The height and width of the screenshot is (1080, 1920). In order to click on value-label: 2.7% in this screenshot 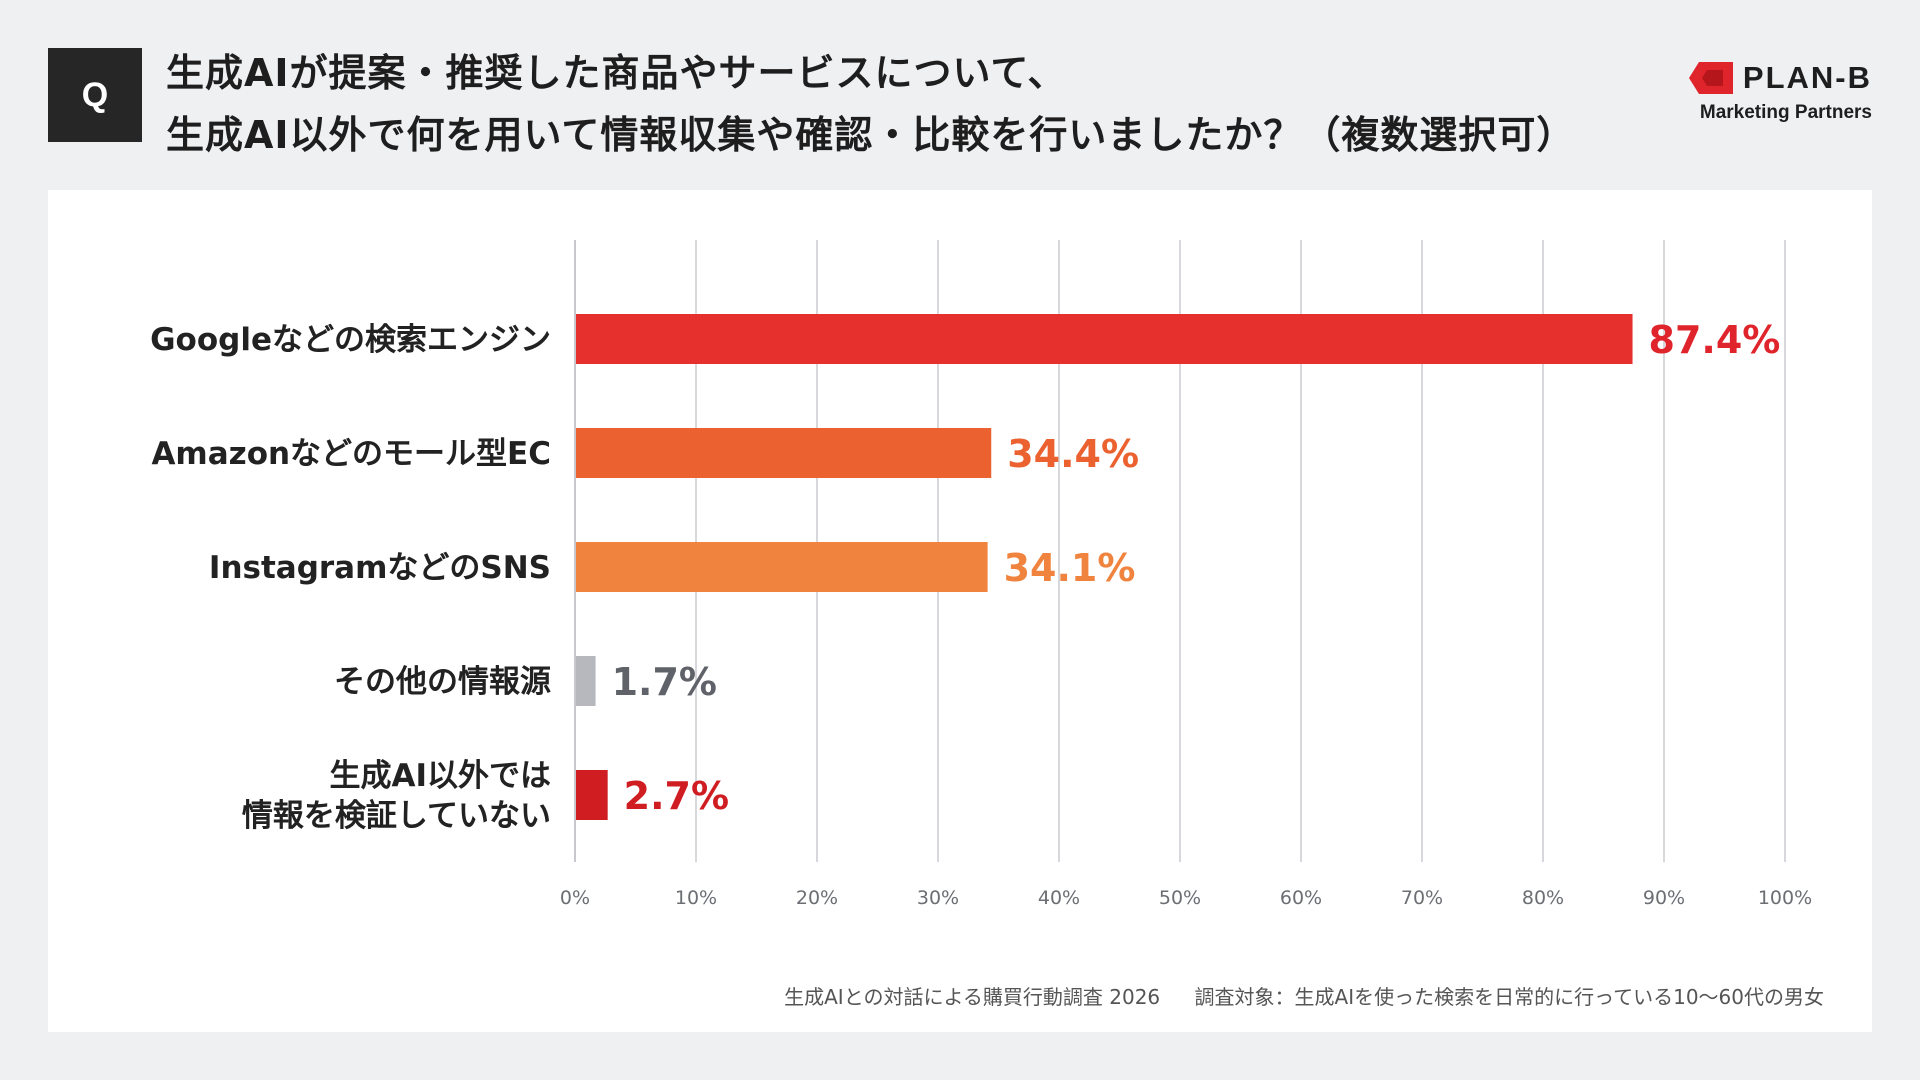, I will do `click(676, 796)`.